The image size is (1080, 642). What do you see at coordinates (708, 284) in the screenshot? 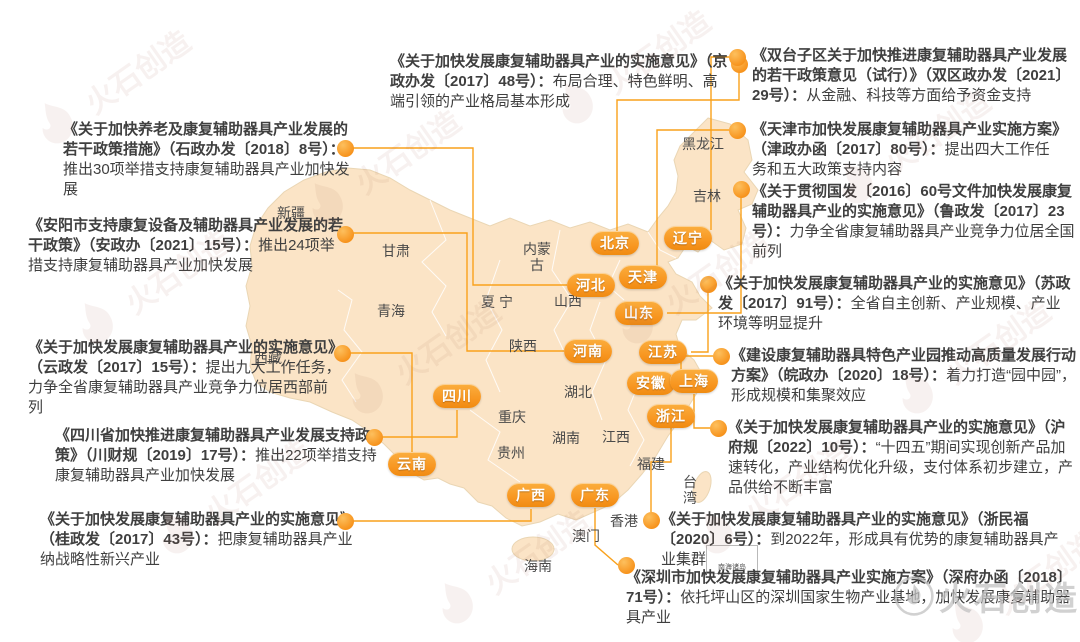
I see `callout-bullet-jiangsu` at bounding box center [708, 284].